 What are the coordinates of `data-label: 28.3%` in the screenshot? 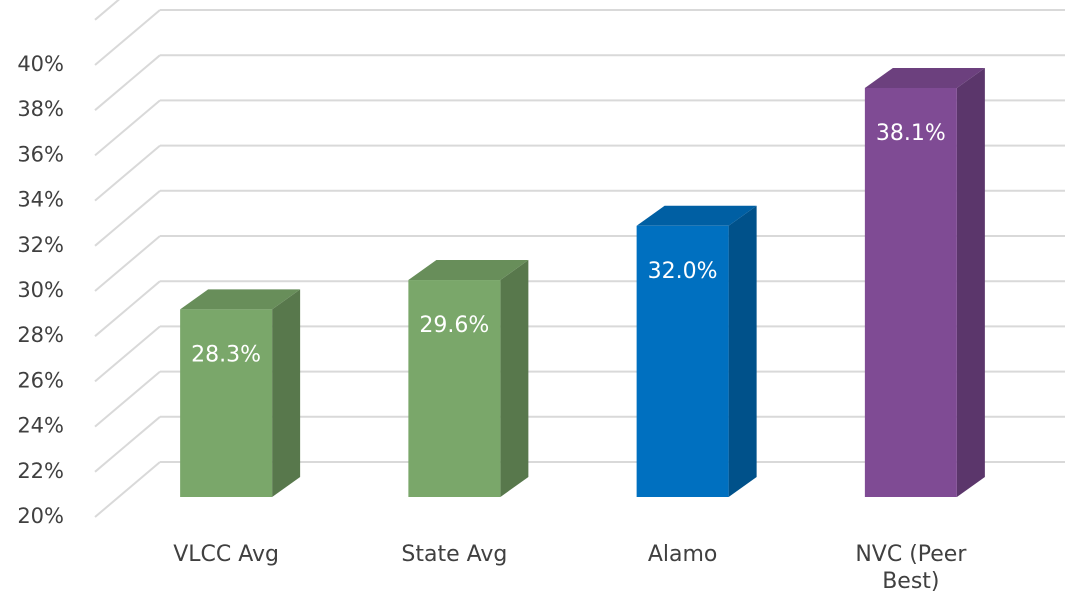 It's located at (226, 354).